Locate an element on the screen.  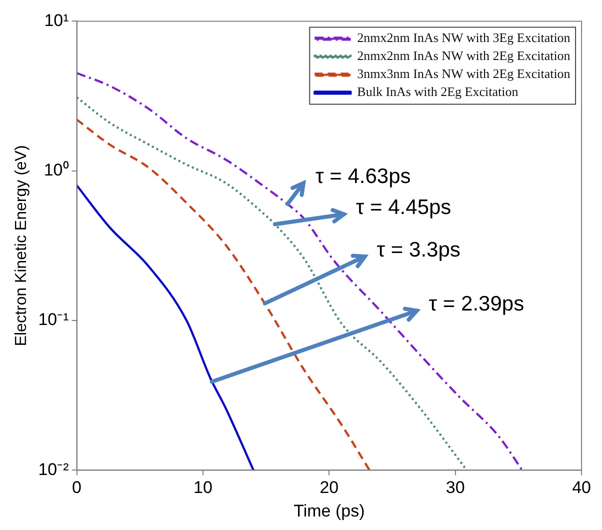
x-axis-title: Time (ps) is located at coordinates (329, 510).